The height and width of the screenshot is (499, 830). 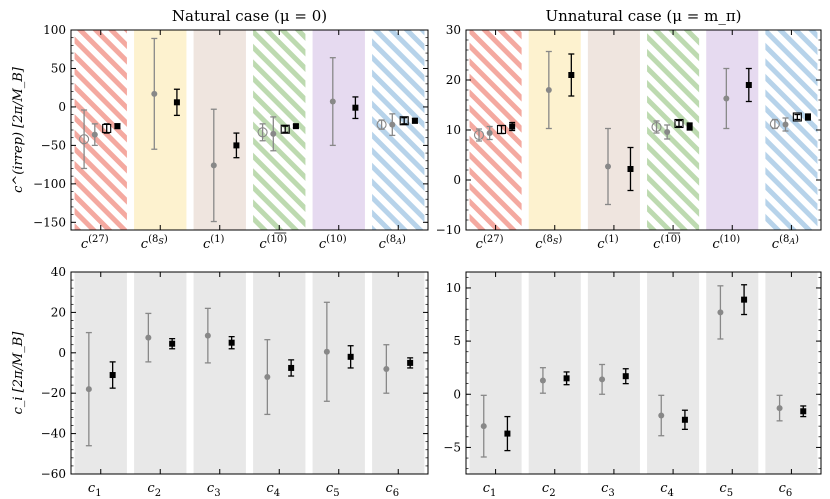 I want to click on y-tick-label: −10, so click(x=448, y=230).